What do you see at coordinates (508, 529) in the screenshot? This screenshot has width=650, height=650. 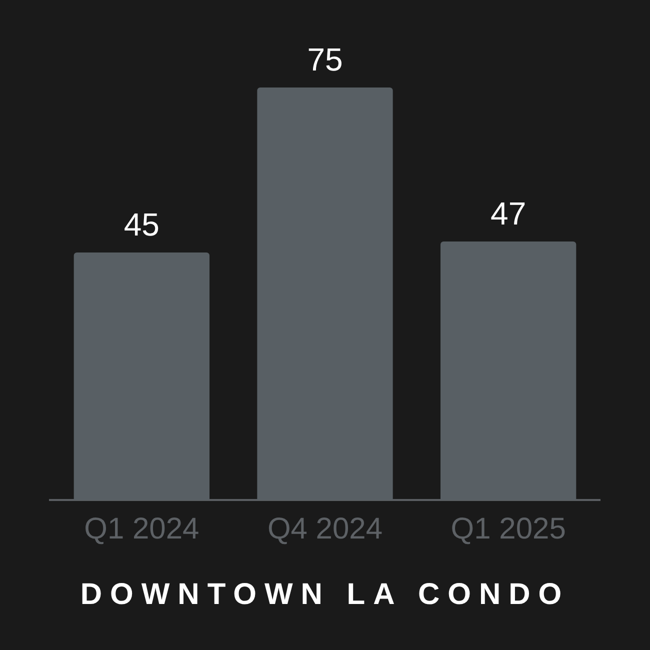 I see `x-tick-label: Q1 2025` at bounding box center [508, 529].